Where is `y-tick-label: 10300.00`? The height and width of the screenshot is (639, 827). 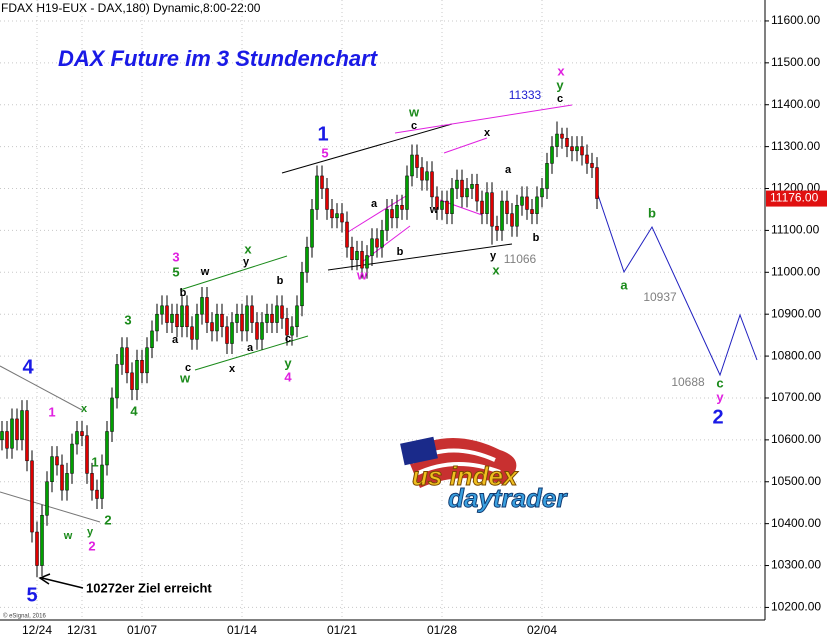 y-tick-label: 10300.00 is located at coordinates (796, 565).